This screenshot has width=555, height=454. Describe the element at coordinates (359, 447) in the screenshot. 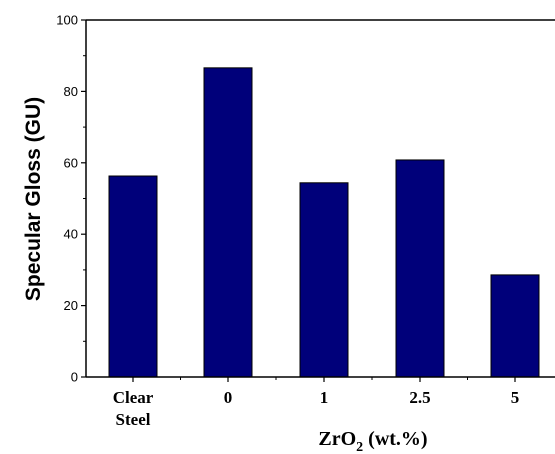

I see `x-axis-label-subscript: 2` at that location.